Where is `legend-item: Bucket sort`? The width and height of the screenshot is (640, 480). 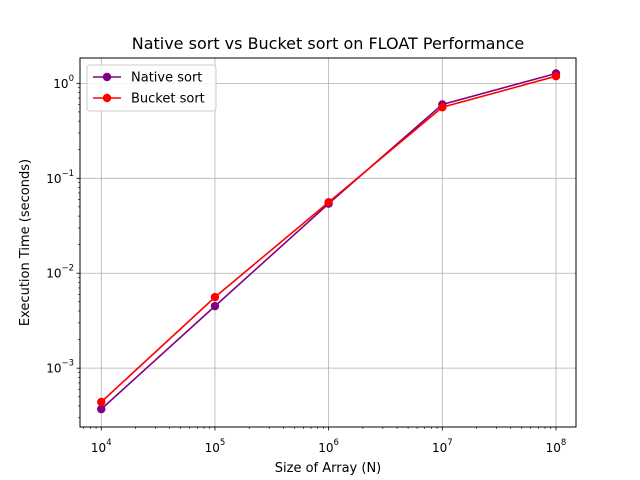 legend-item: Bucket sort is located at coordinates (149, 99).